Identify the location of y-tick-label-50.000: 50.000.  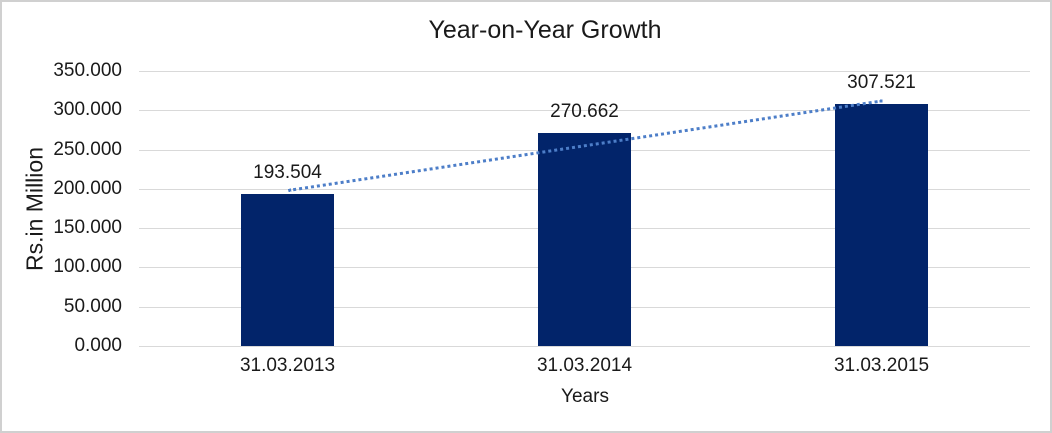
(92, 306).